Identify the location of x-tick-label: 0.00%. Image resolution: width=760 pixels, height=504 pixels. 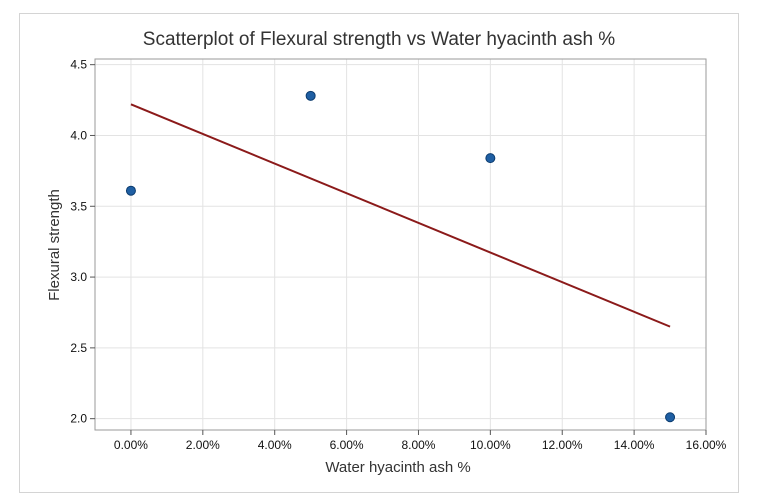
(131, 445).